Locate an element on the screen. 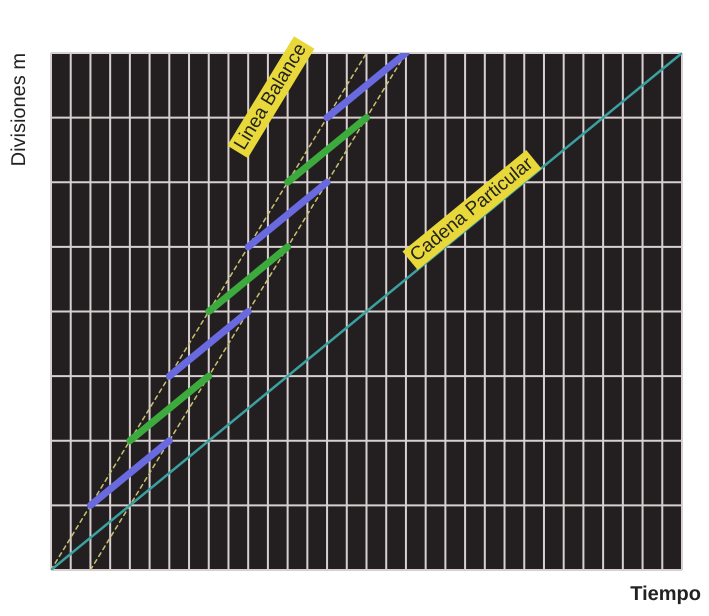 The width and height of the screenshot is (709, 616). y-axis-title: Divisiones m is located at coordinates (19, 109).